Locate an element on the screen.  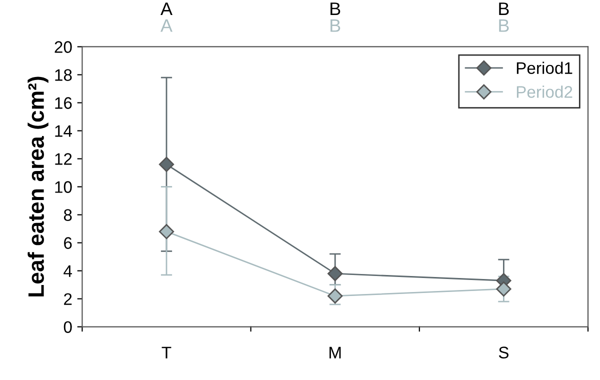
y-tick-label: 2 is located at coordinates (68, 299).